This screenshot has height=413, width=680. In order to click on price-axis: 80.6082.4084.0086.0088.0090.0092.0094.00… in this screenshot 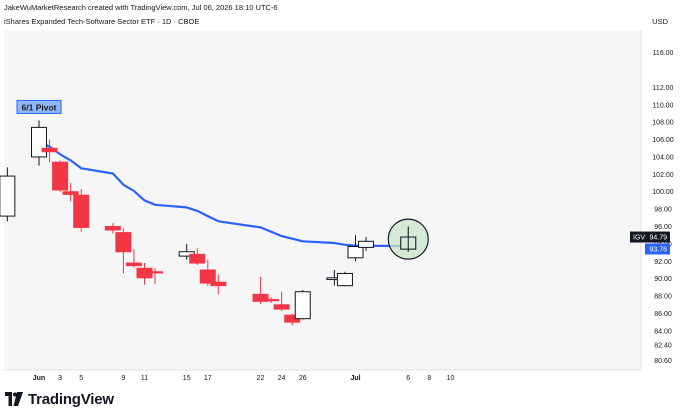, I will do `click(663, 207)`.